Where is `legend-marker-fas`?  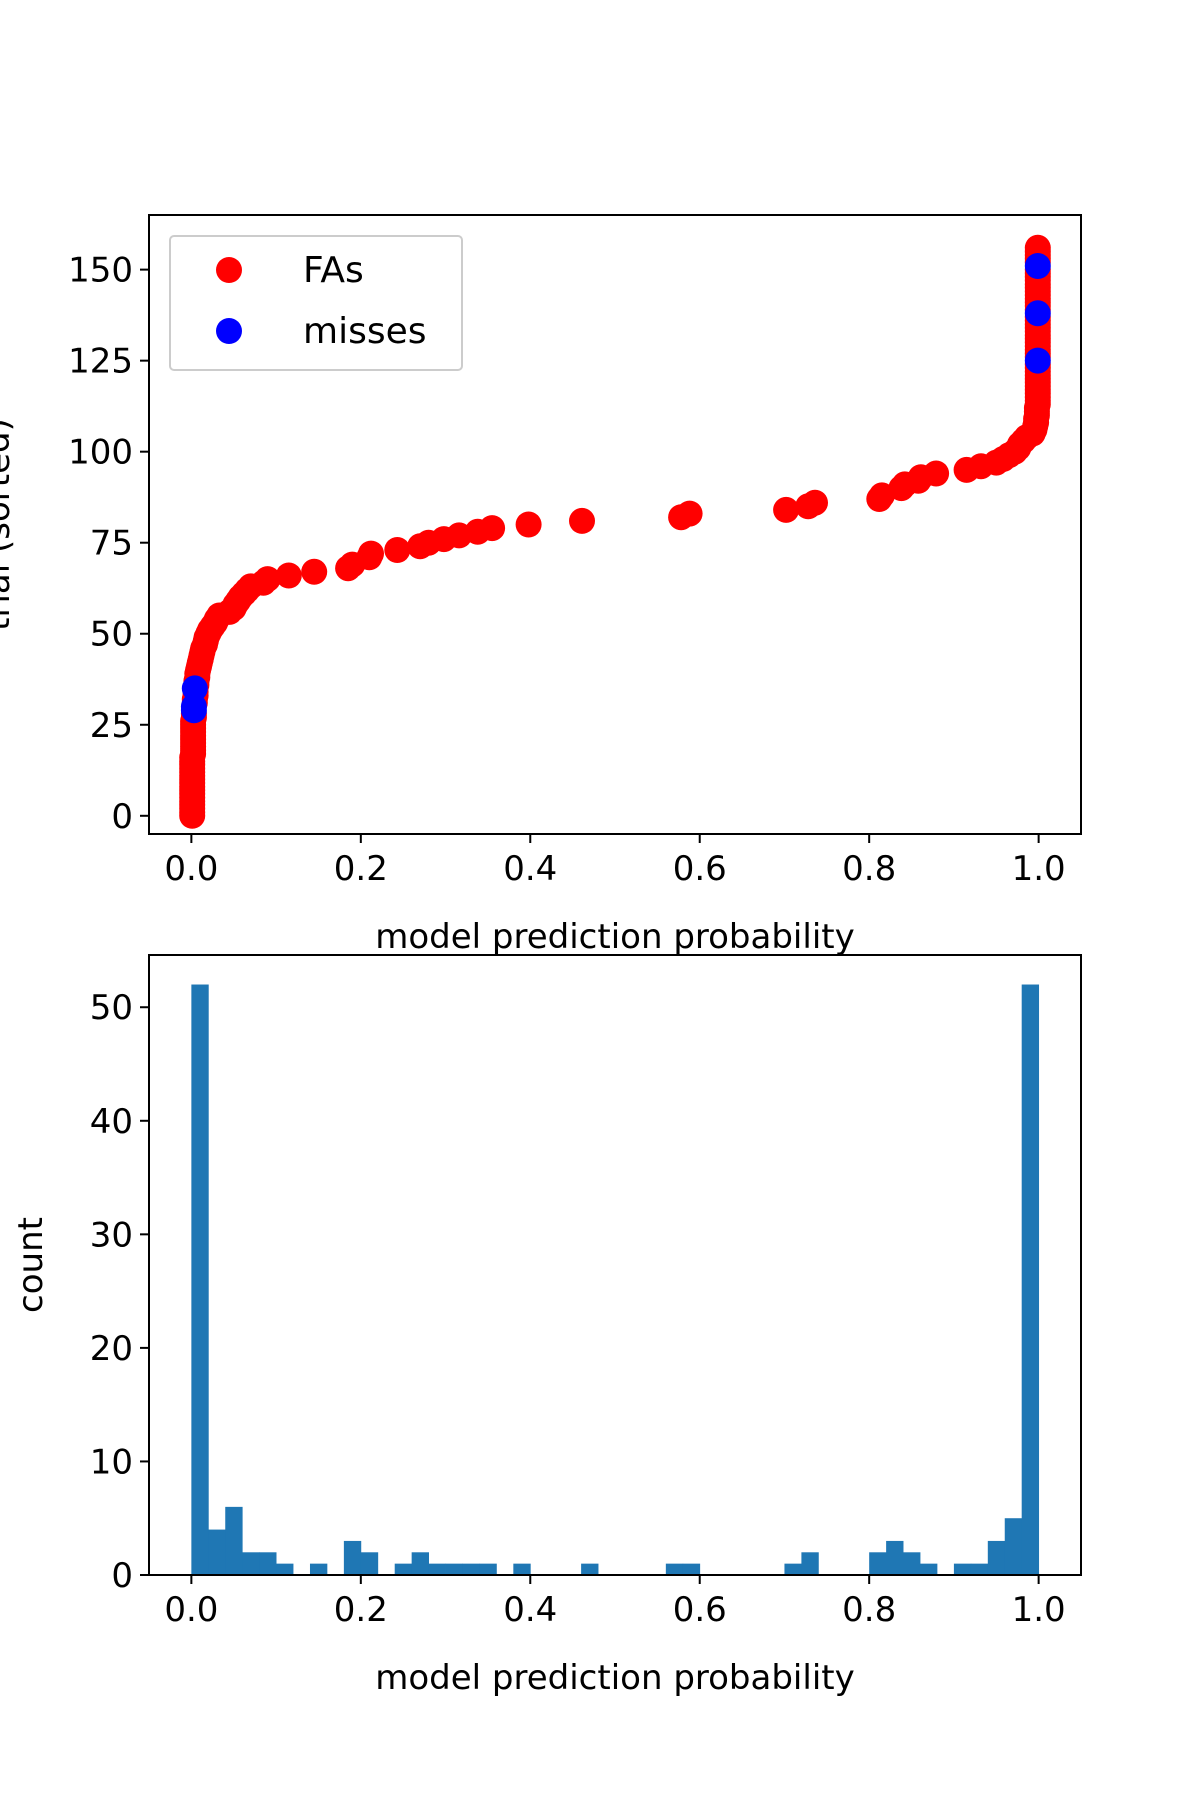
legend-marker-fas is located at coordinates (229, 270).